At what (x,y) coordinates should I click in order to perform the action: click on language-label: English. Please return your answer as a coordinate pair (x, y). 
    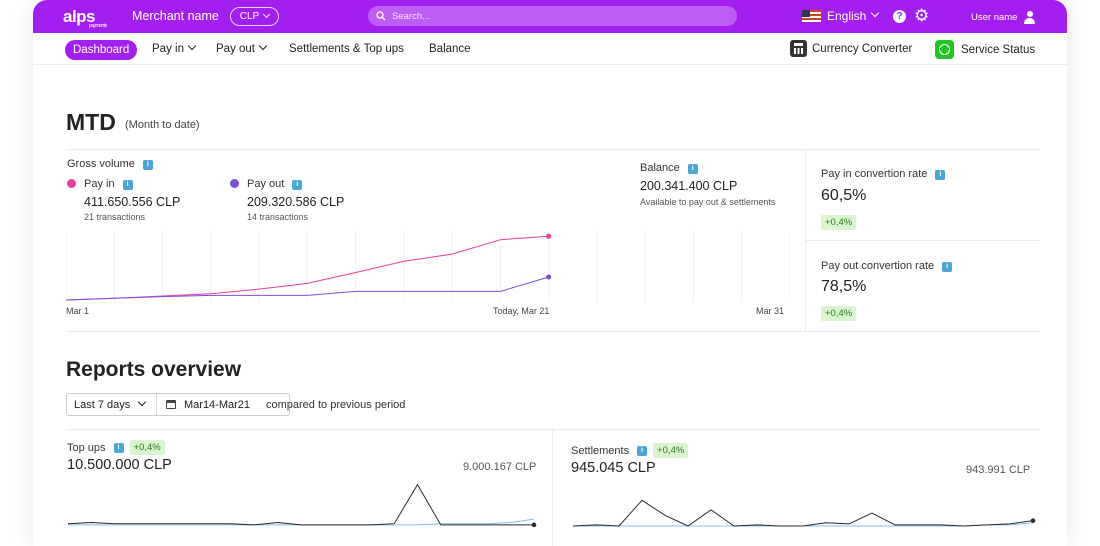
    Looking at the image, I should click on (847, 16).